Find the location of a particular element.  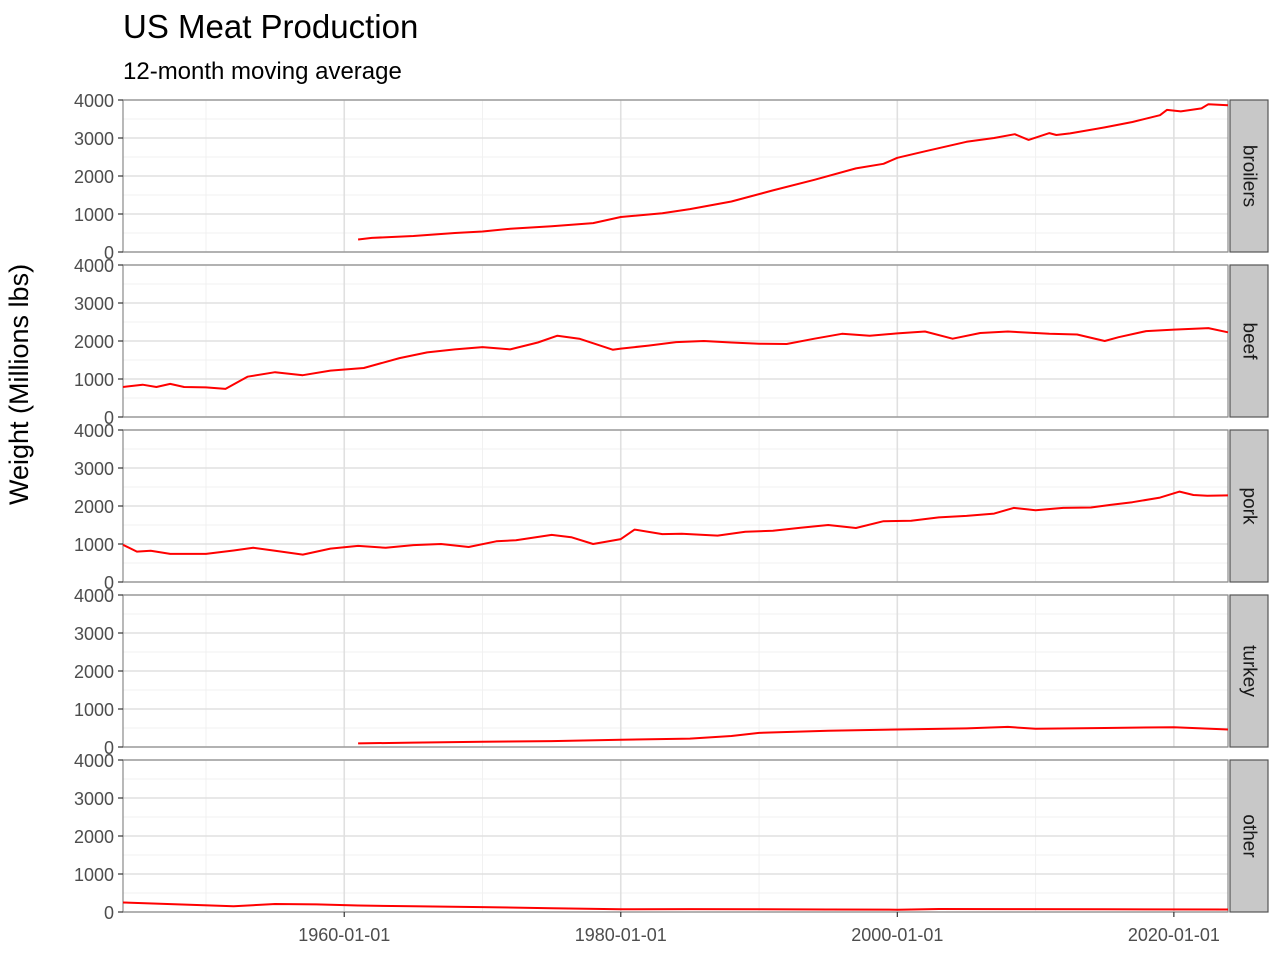

facet-strip-beef is located at coordinates (1249, 341).